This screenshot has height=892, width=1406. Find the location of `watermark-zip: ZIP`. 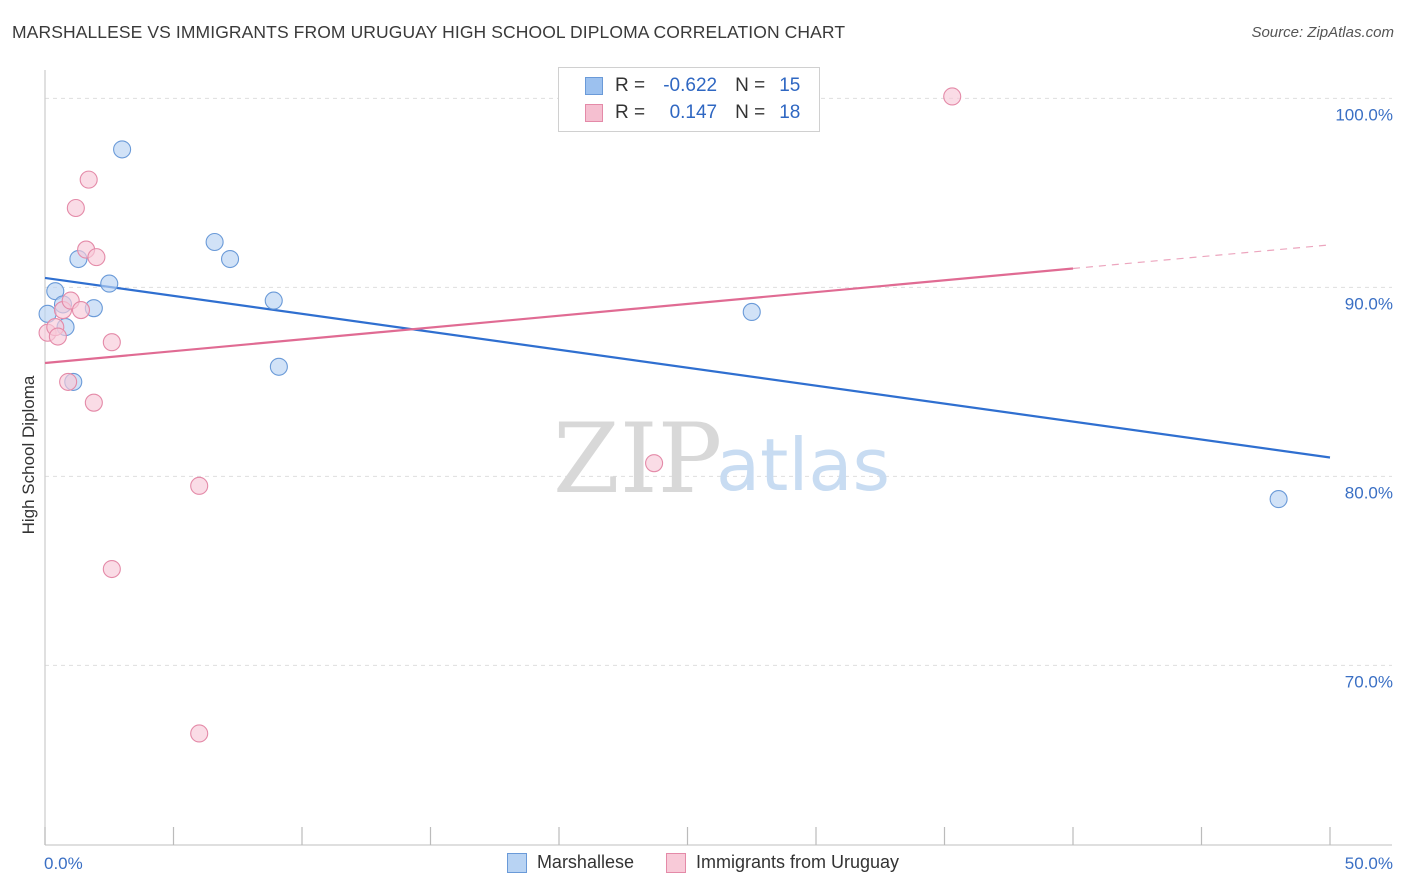

watermark-zip: ZIP is located at coordinates (637, 459).